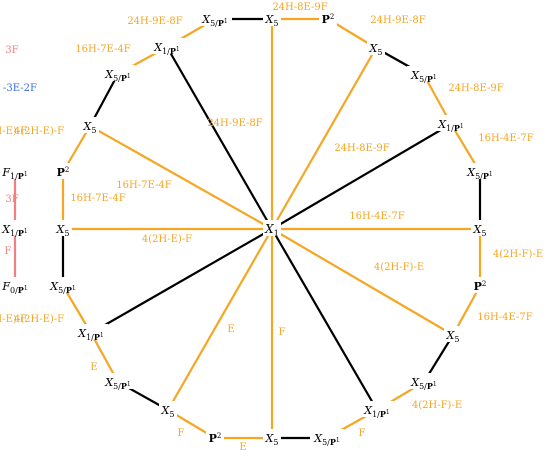 This screenshot has height=459, width=552. Describe the element at coordinates (397, 20) in the screenshot. I see `edge-label-t3-r1: 24H-9E-8F` at that location.